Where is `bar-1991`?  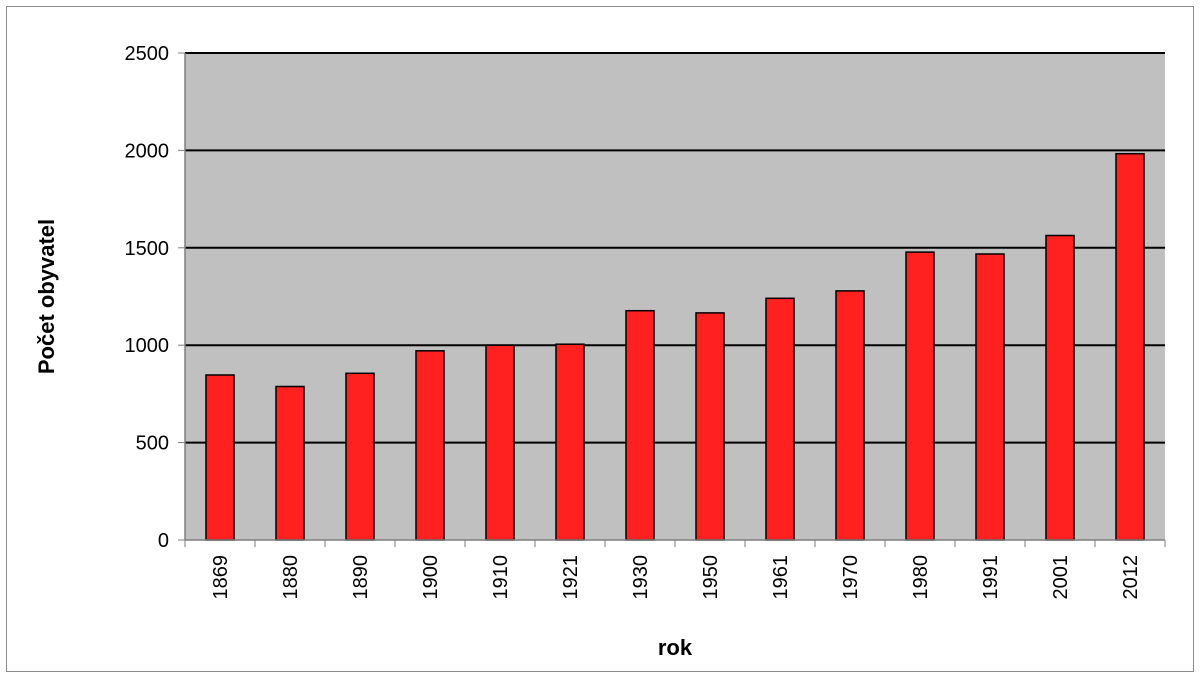 bar-1991 is located at coordinates (990, 397).